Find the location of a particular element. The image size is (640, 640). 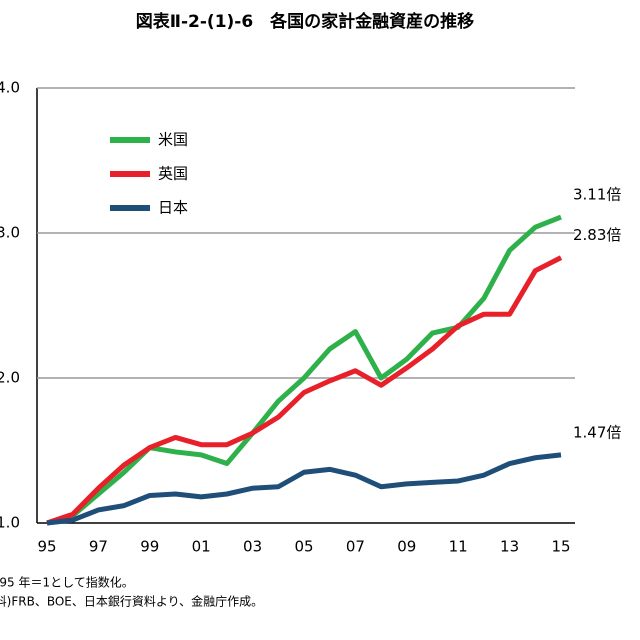

x-tick-label: 01 is located at coordinates (201, 547).